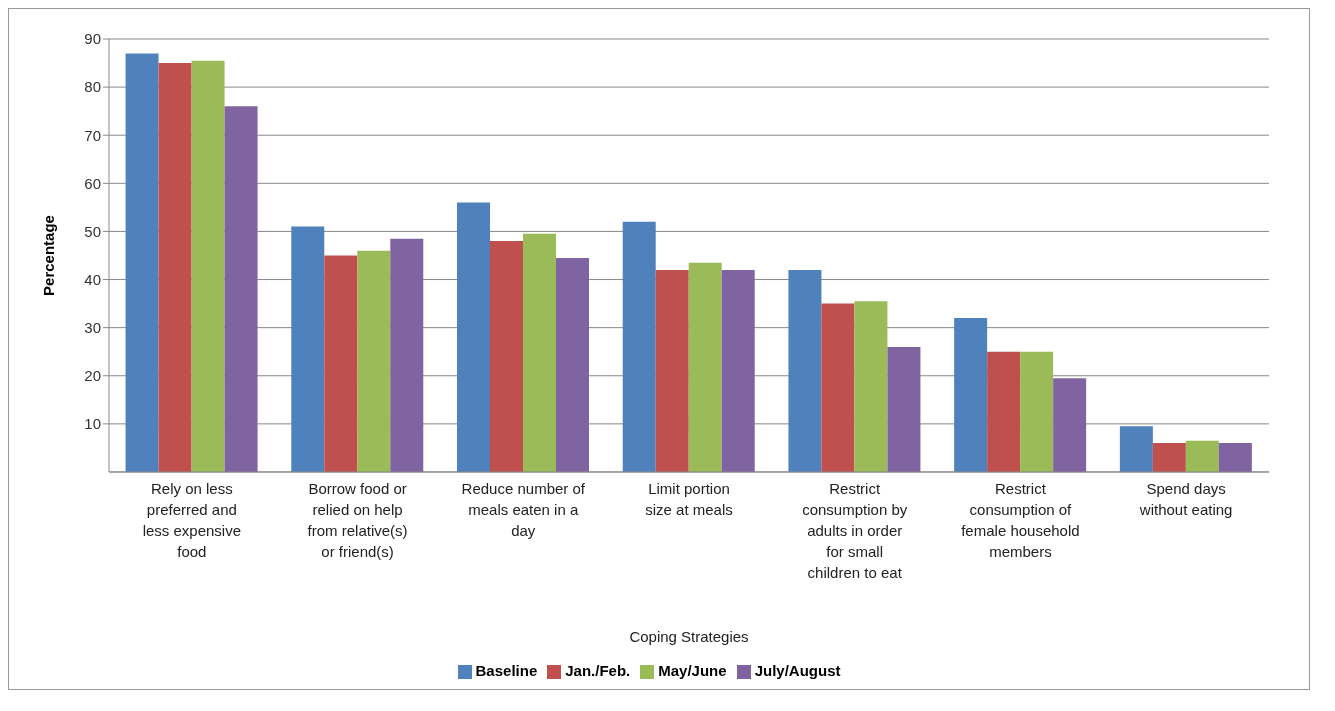  I want to click on x-tick-label: Spend days without eating, so click(1185, 498).